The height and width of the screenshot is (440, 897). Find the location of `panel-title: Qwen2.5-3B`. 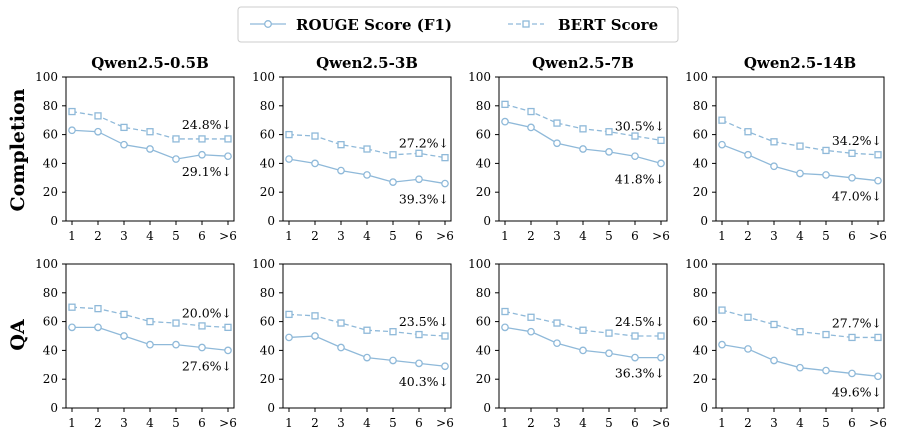

panel-title: Qwen2.5-3B is located at coordinates (367, 63).